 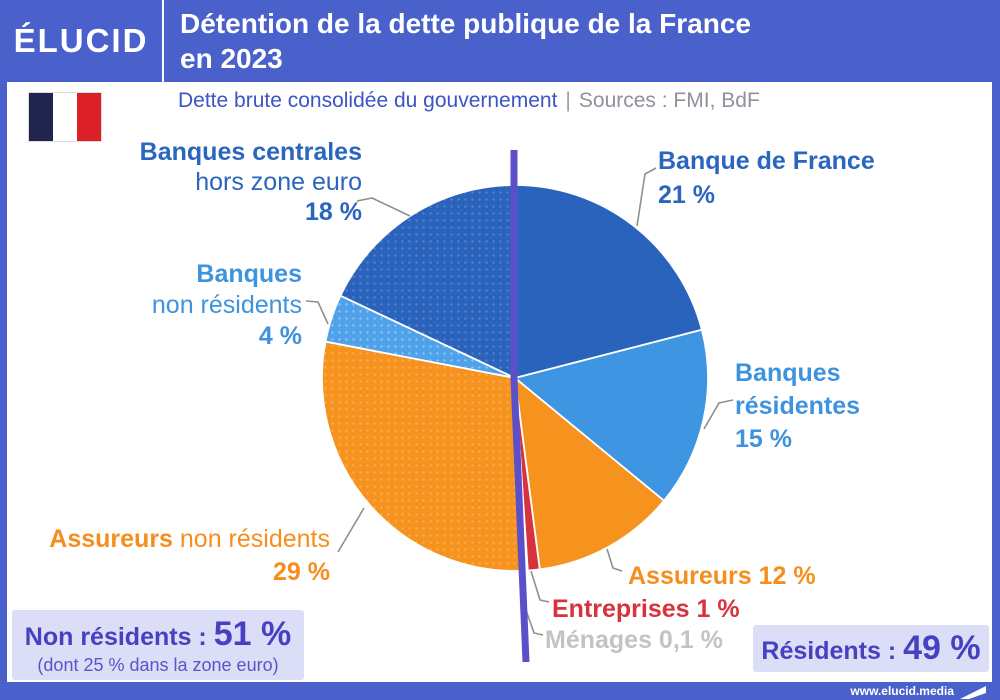 What do you see at coordinates (317, 312) in the screenshot?
I see `leader-banques-non-residents` at bounding box center [317, 312].